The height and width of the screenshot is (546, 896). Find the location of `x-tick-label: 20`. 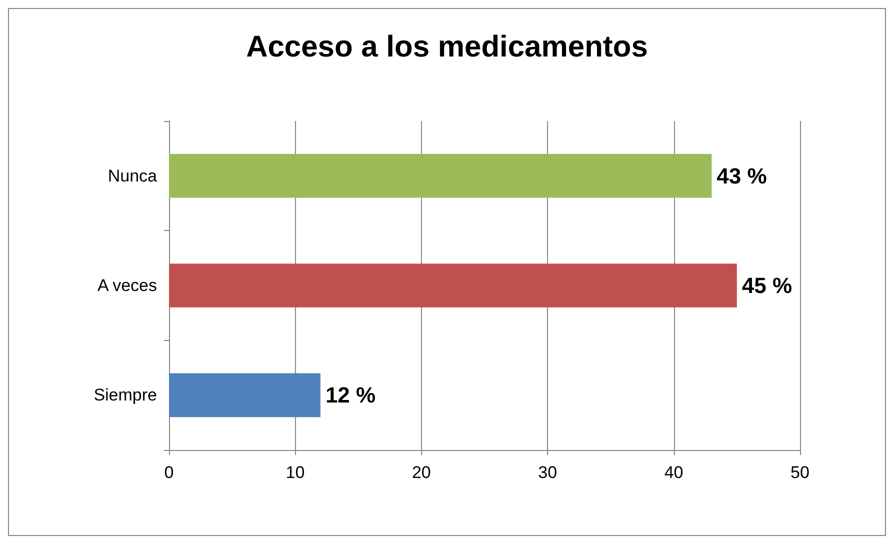

x-tick-label: 20 is located at coordinates (421, 472).